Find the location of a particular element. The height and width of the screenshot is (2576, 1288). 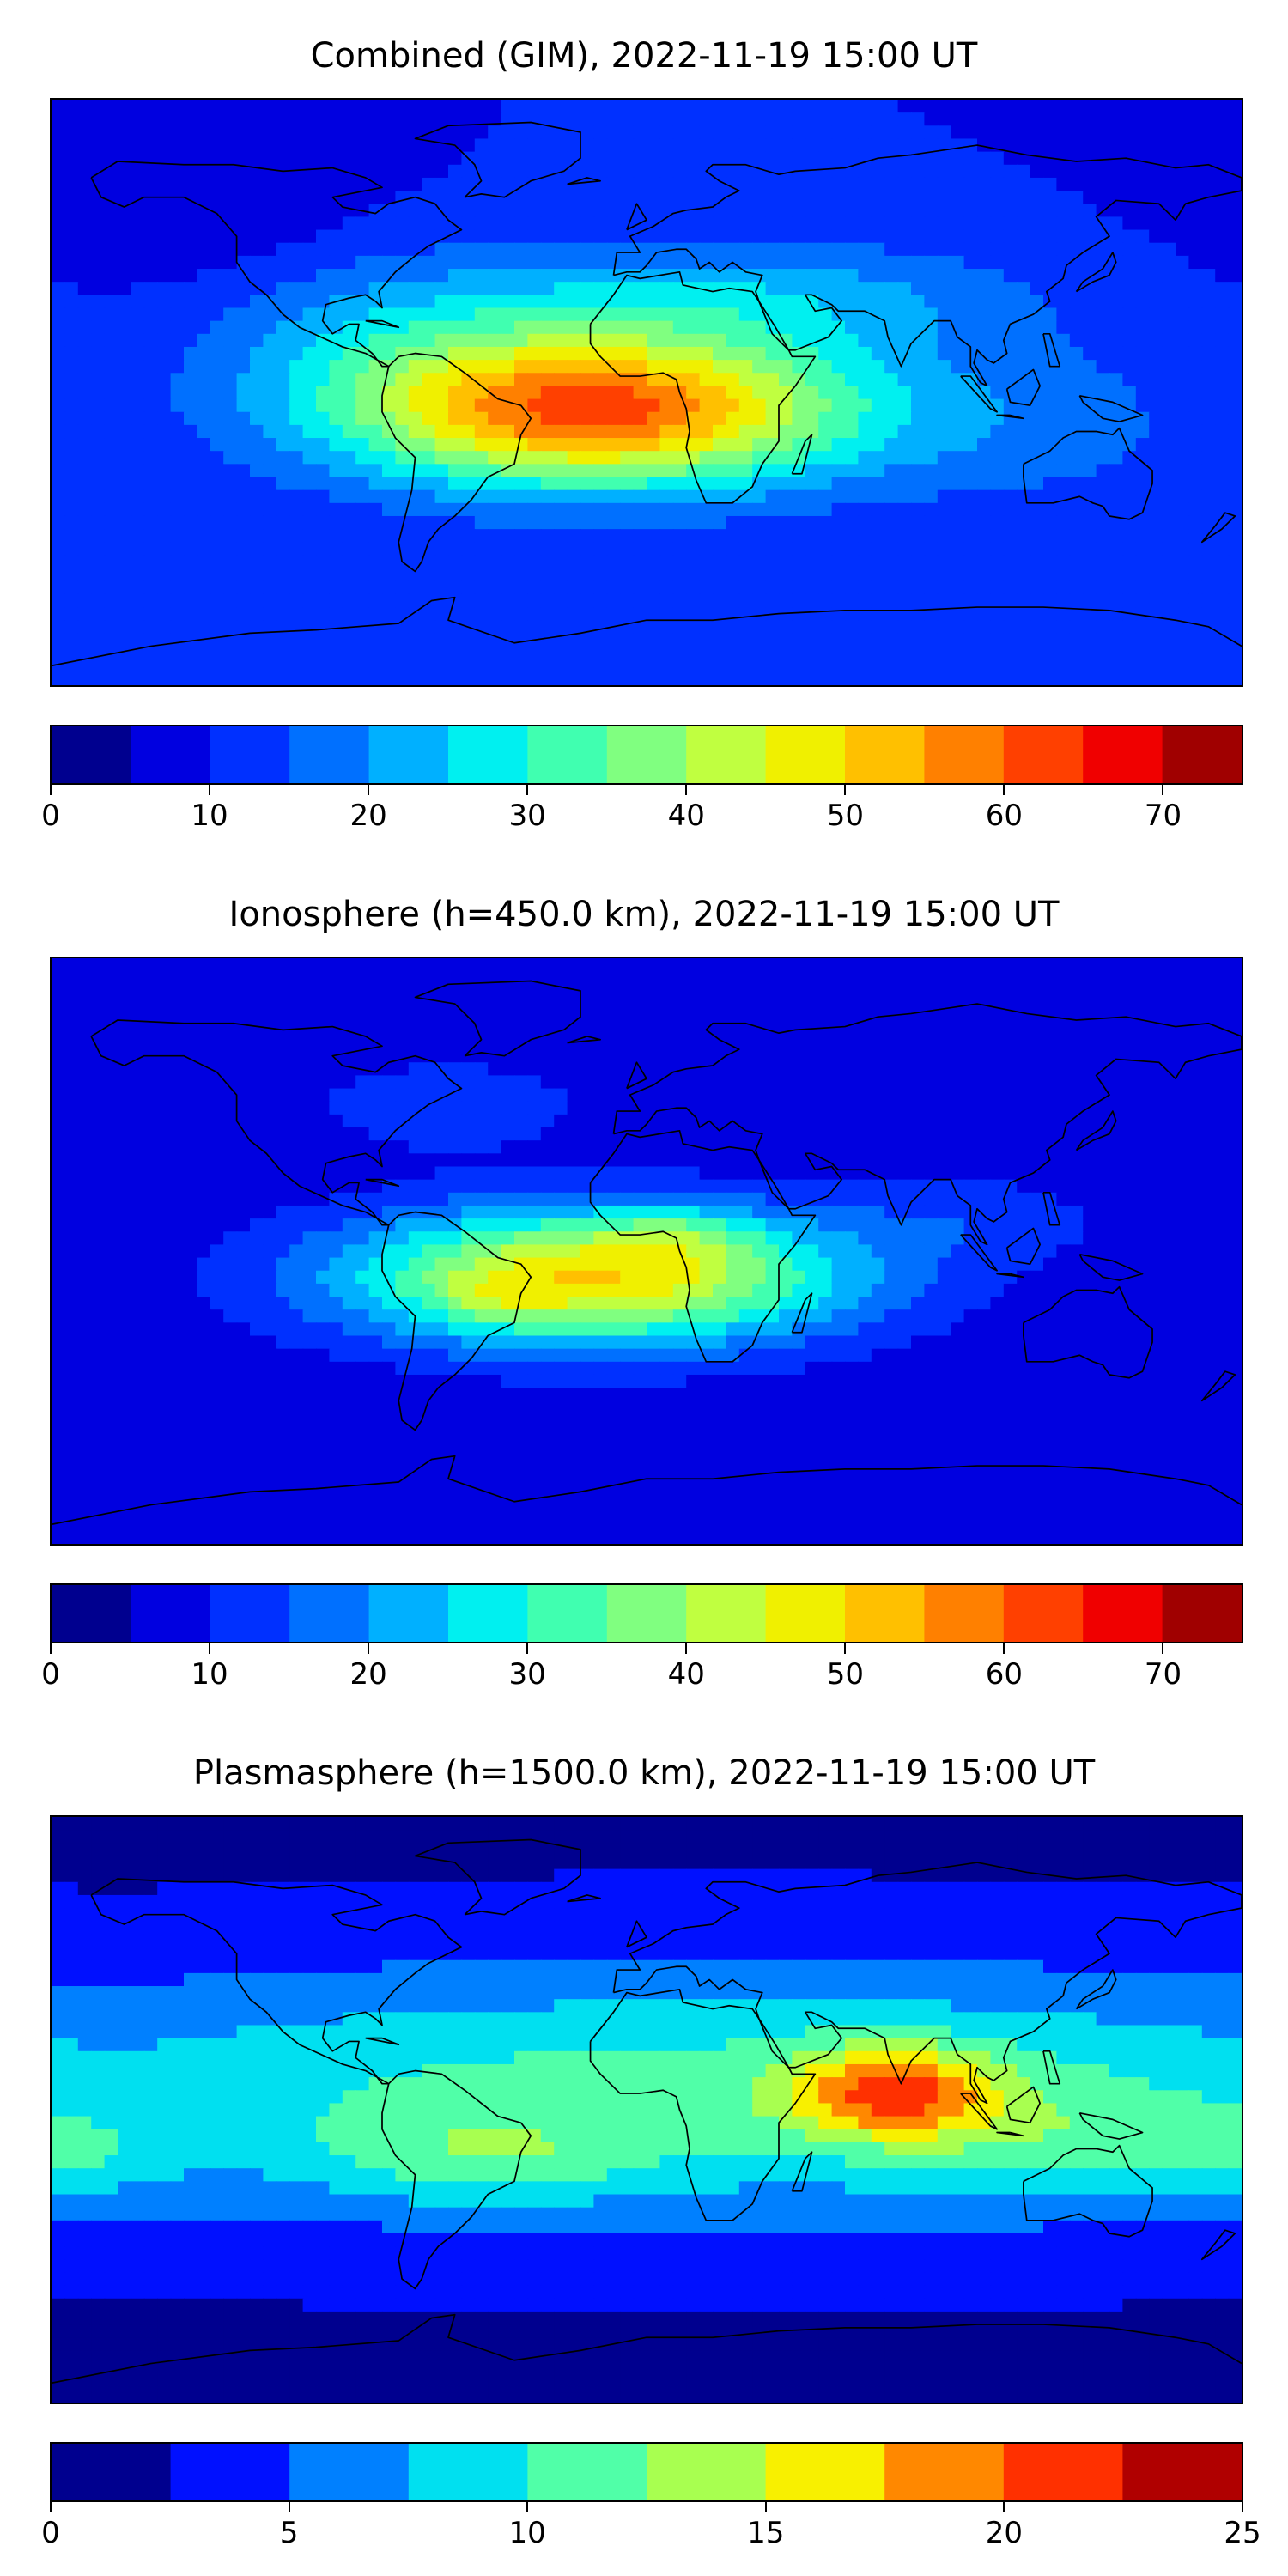

colorbar-swatch is located at coordinates (965, 755).